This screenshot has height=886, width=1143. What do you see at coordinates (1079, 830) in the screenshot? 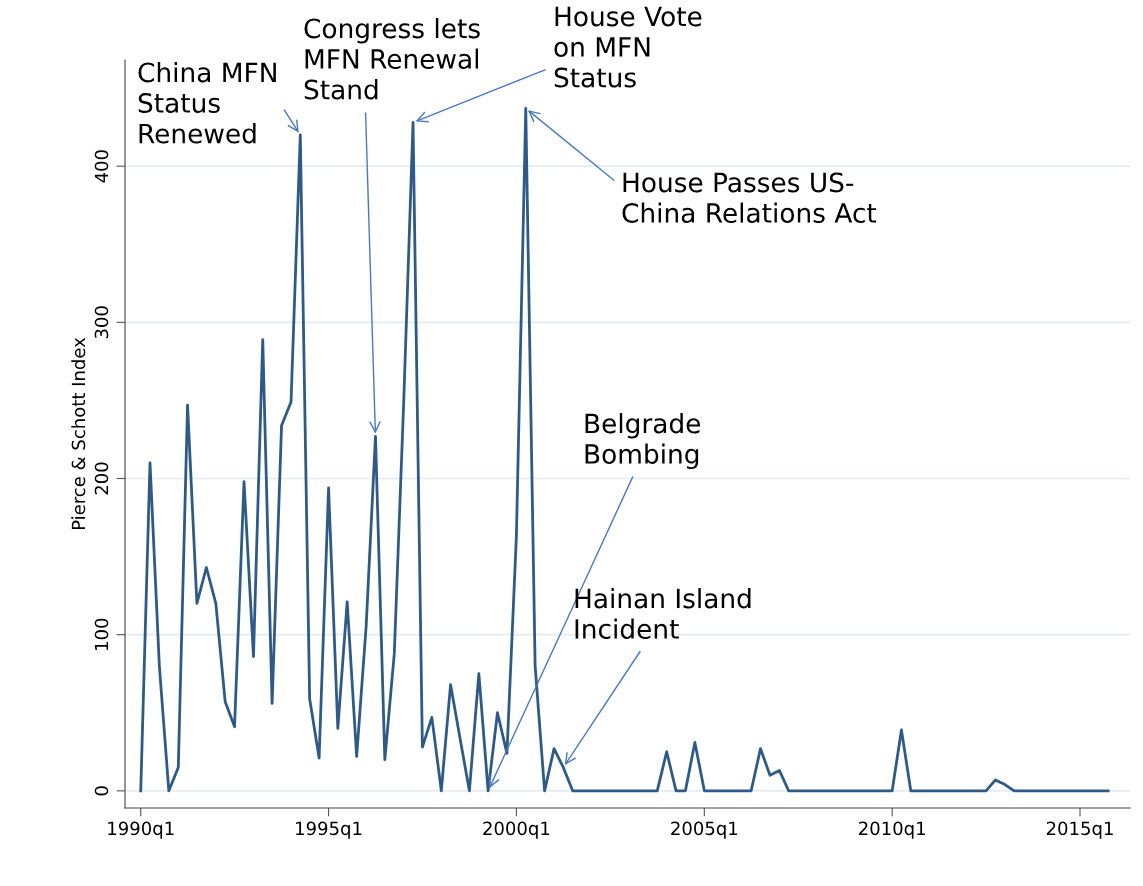
I see `x-tick-label: 2015q1` at bounding box center [1079, 830].